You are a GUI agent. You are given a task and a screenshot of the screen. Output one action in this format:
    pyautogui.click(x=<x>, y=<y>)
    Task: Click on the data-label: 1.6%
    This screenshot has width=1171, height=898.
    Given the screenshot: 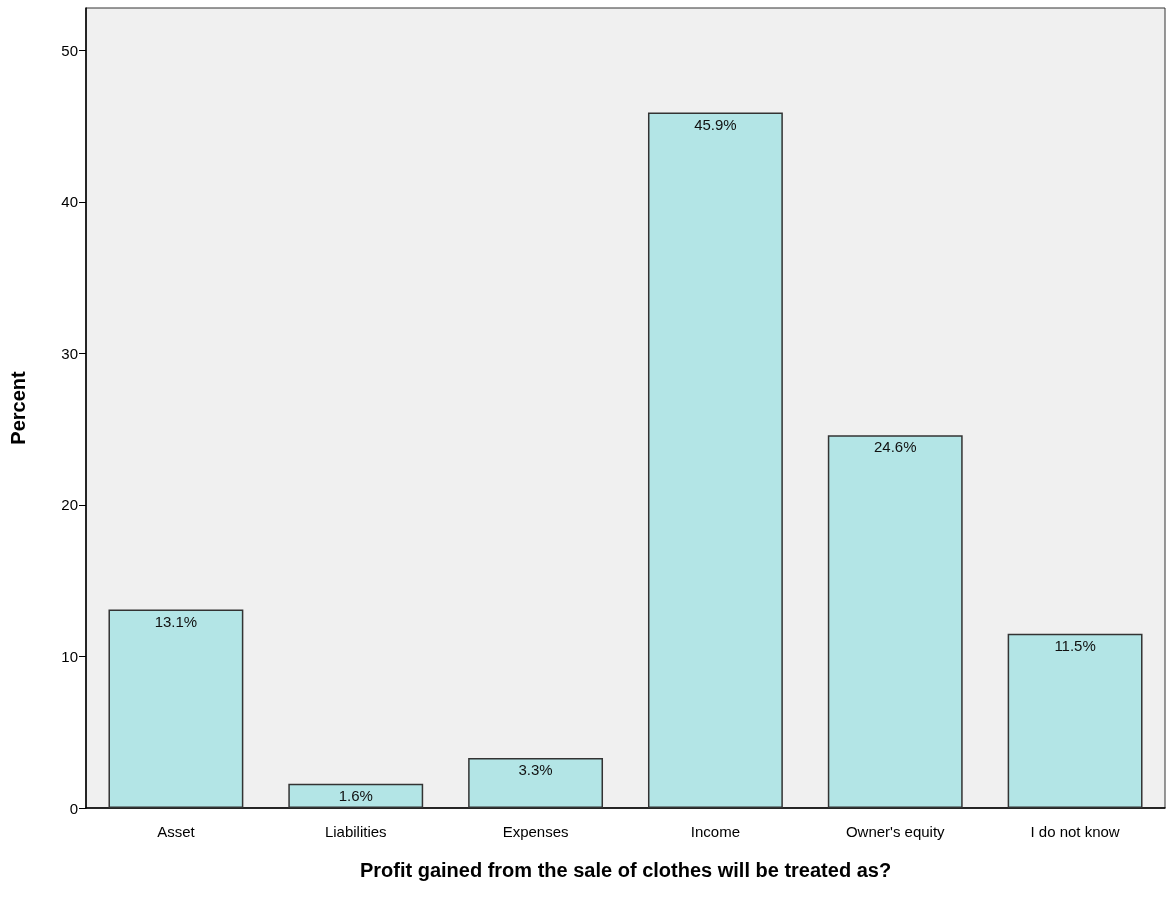 What is the action you would take?
    pyautogui.click(x=355, y=795)
    